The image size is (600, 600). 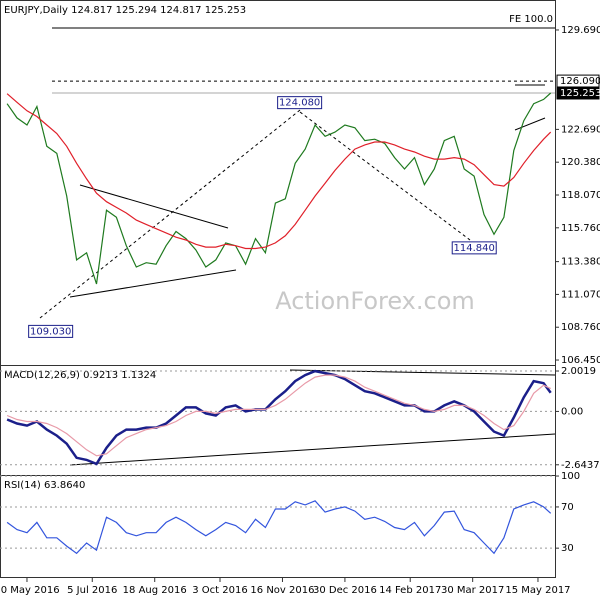 What do you see at coordinates (219, 590) in the screenshot?
I see `x-tick-label: 3 Oct 2016` at bounding box center [219, 590].